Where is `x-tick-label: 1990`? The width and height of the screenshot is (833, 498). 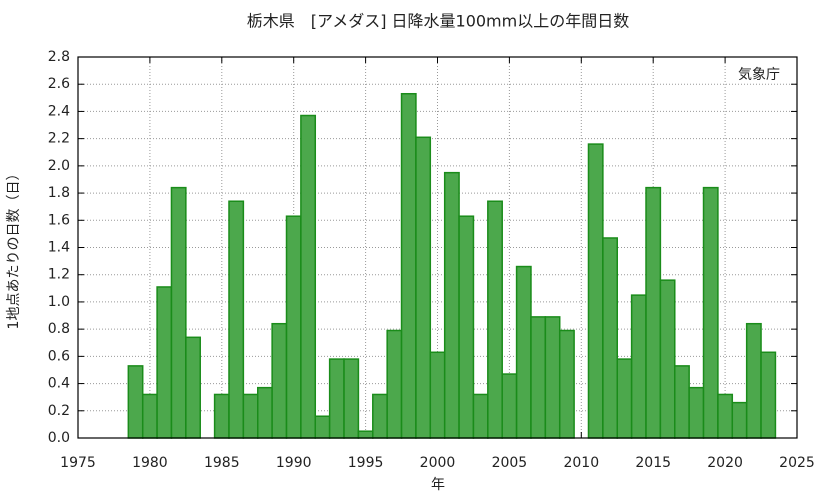 x-tick-label: 1990 is located at coordinates (294, 463).